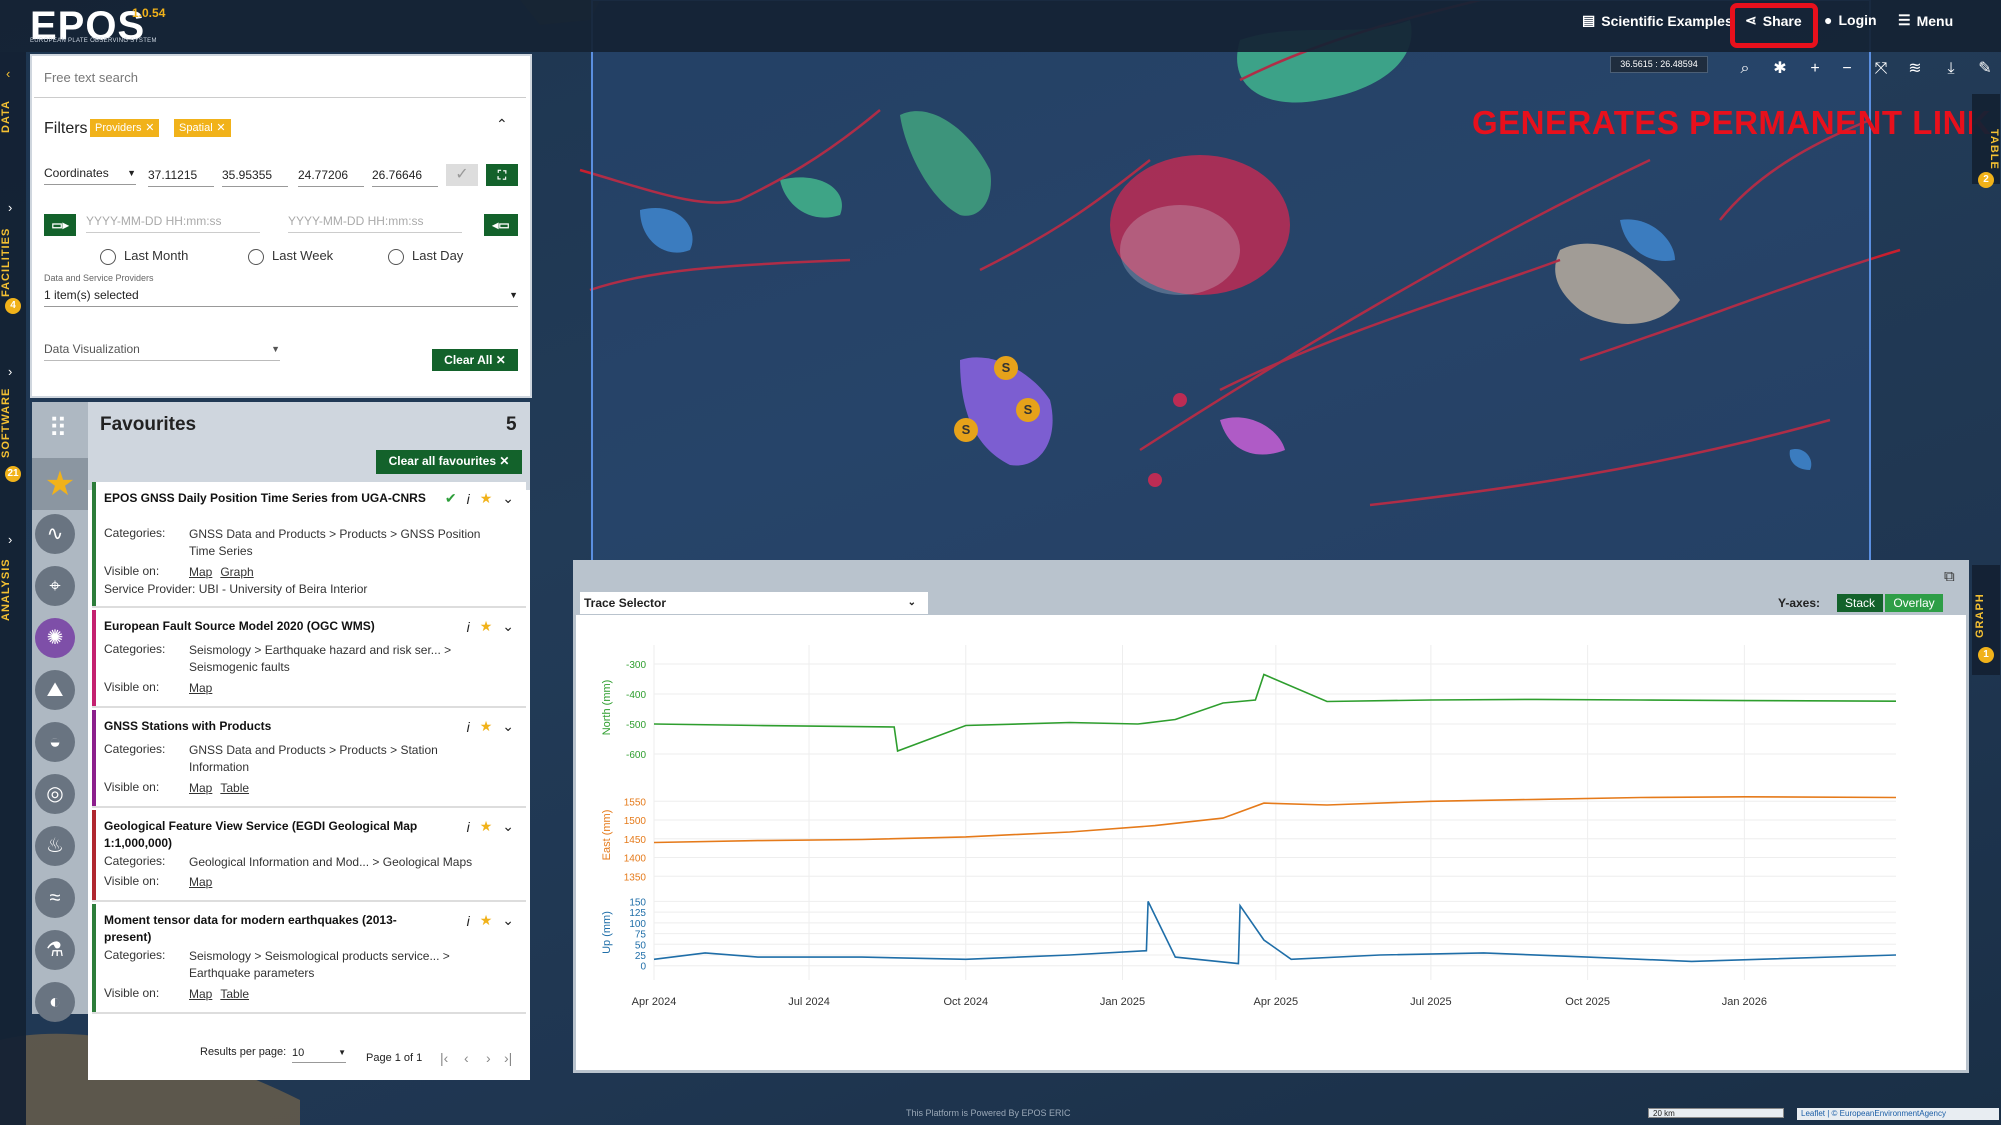  I want to click on tab-analysis: ANALYSIS, so click(6, 590).